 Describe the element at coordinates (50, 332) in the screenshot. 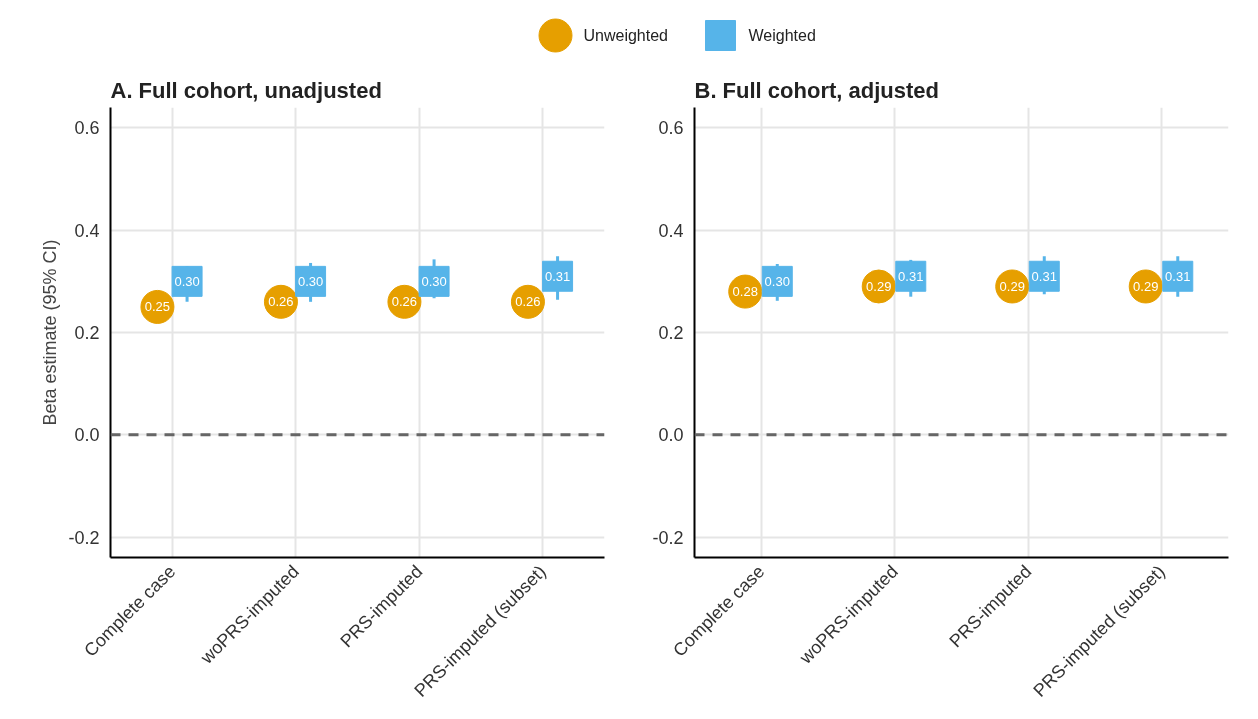

I see `y-axis-title: Beta estimate (95% CI)` at that location.